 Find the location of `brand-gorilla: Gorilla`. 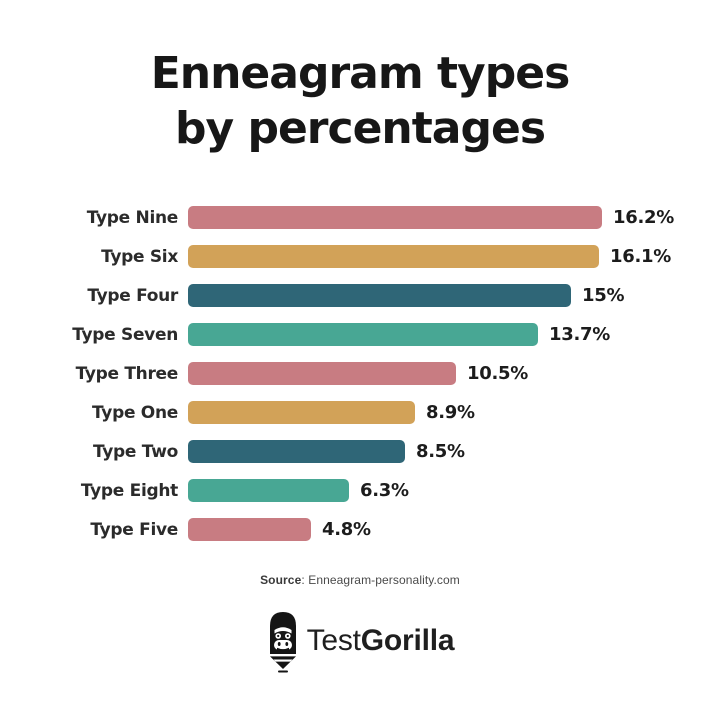

brand-gorilla: Gorilla is located at coordinates (407, 640).